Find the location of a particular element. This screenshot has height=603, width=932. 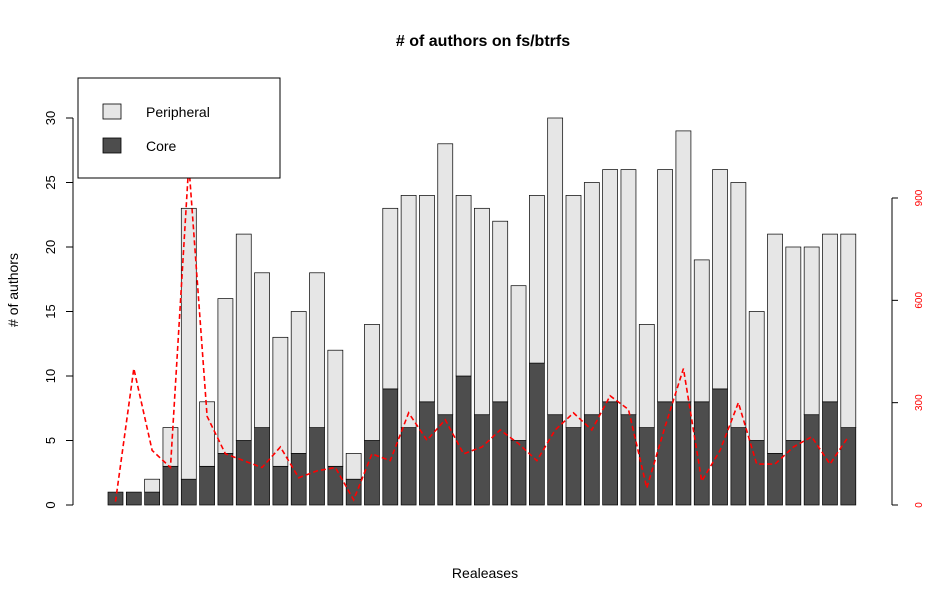

y-tick-label: 25 is located at coordinates (50, 182).